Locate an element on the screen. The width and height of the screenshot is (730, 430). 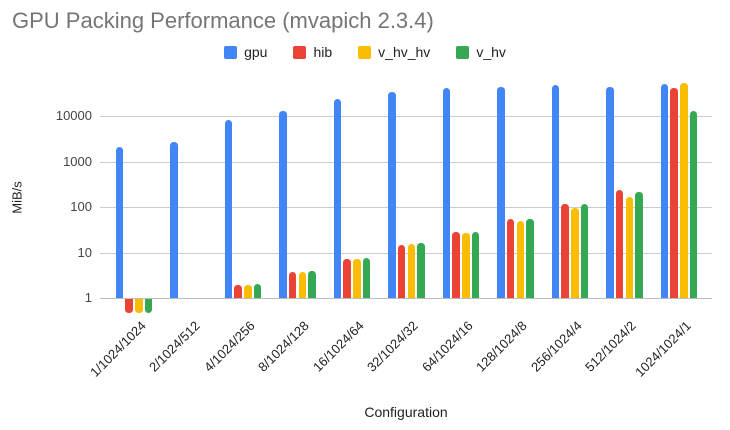
legend-item-gpu: gpu is located at coordinates (245, 52).